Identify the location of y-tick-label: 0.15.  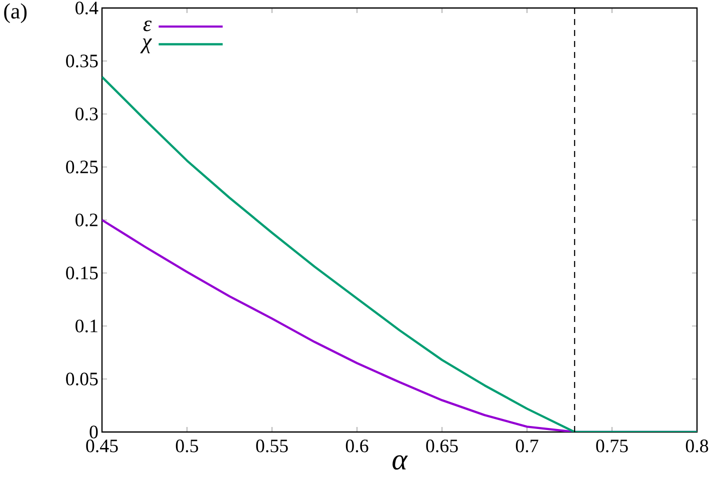
(82, 273).